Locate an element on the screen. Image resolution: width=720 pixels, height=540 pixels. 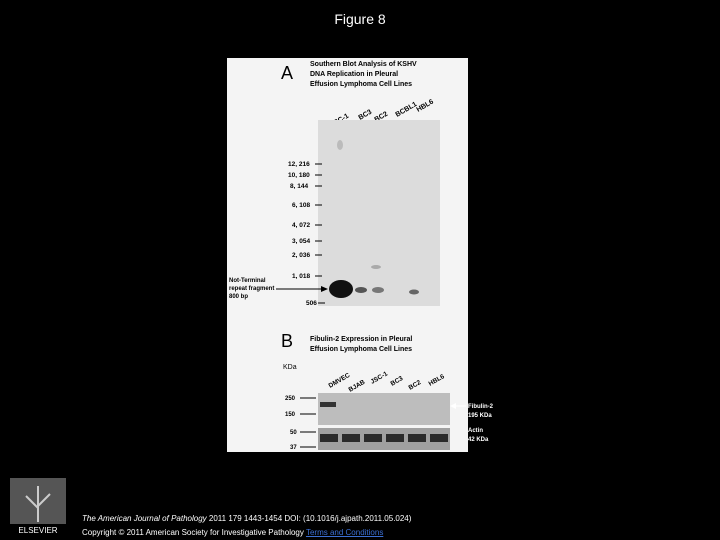
annotation-line: 800 bp is located at coordinates (238, 297).